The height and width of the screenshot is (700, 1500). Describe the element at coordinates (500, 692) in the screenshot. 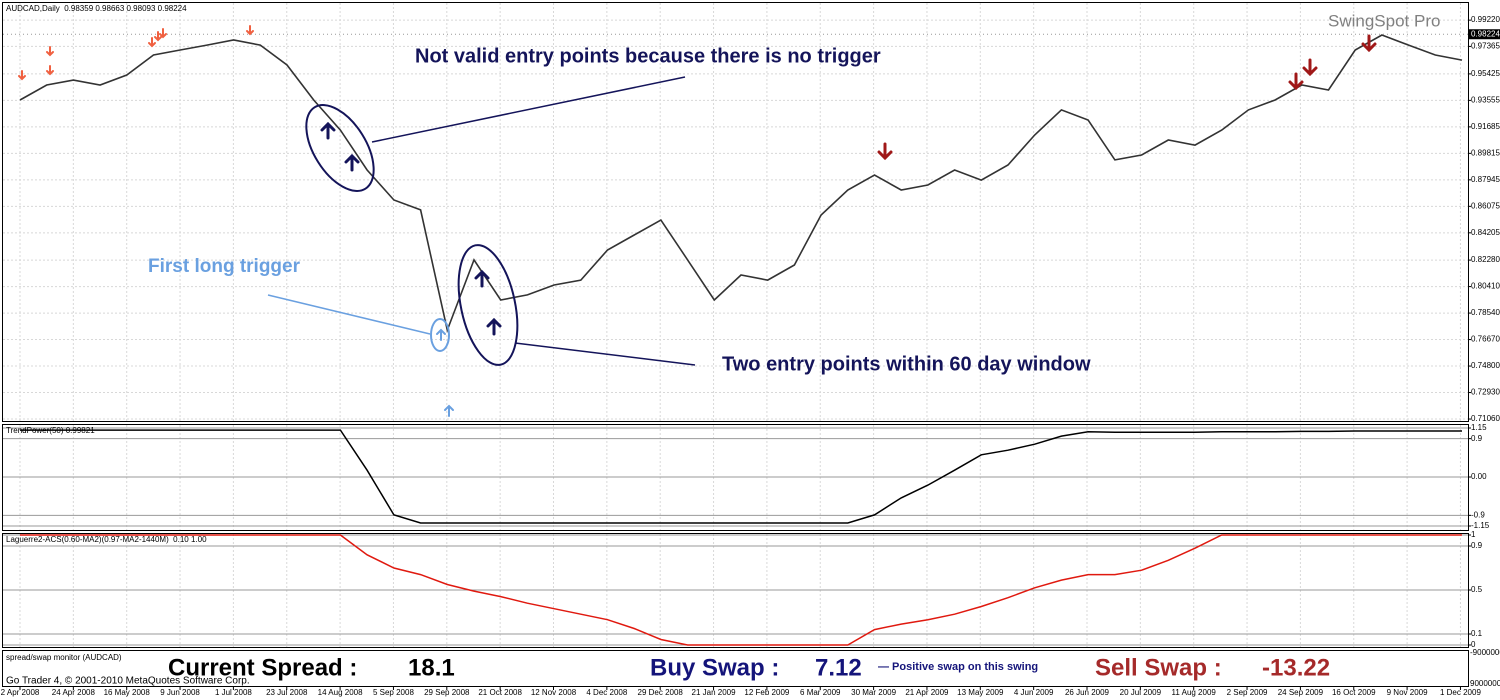

I see `x-tick-label: 21 Oct 2008` at that location.